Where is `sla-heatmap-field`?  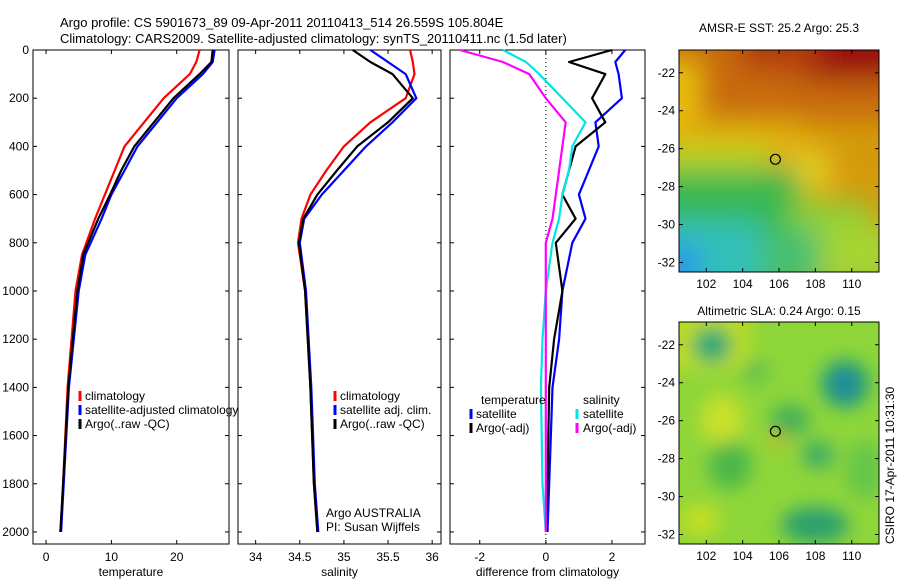
sla-heatmap-field is located at coordinates (779, 433).